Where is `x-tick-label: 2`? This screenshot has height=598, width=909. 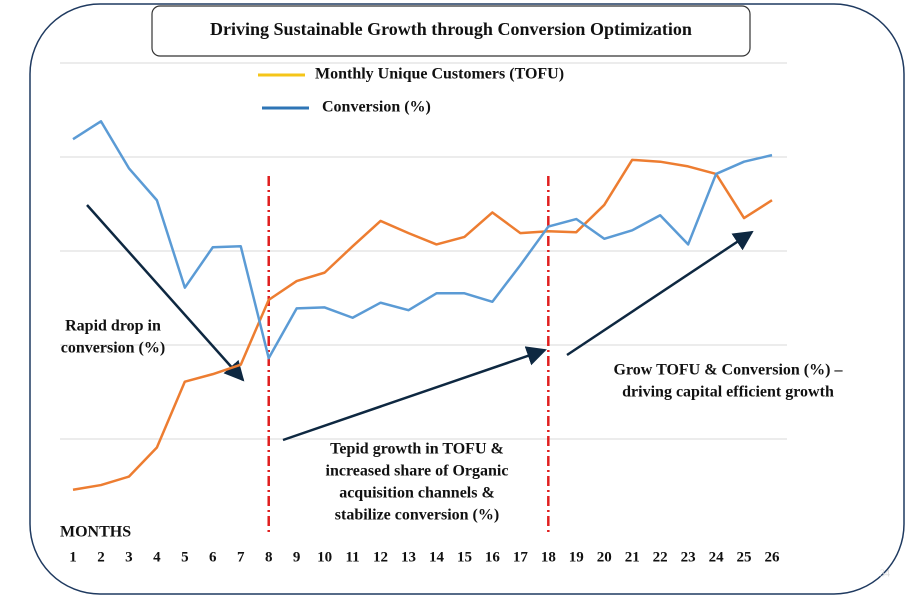
x-tick-label: 2 is located at coordinates (101, 557).